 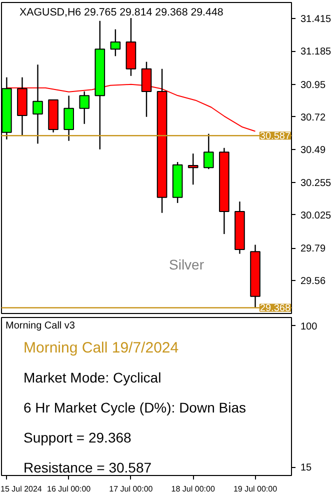 I want to click on annotation: Market Mode: Cyclical, so click(x=93, y=378).